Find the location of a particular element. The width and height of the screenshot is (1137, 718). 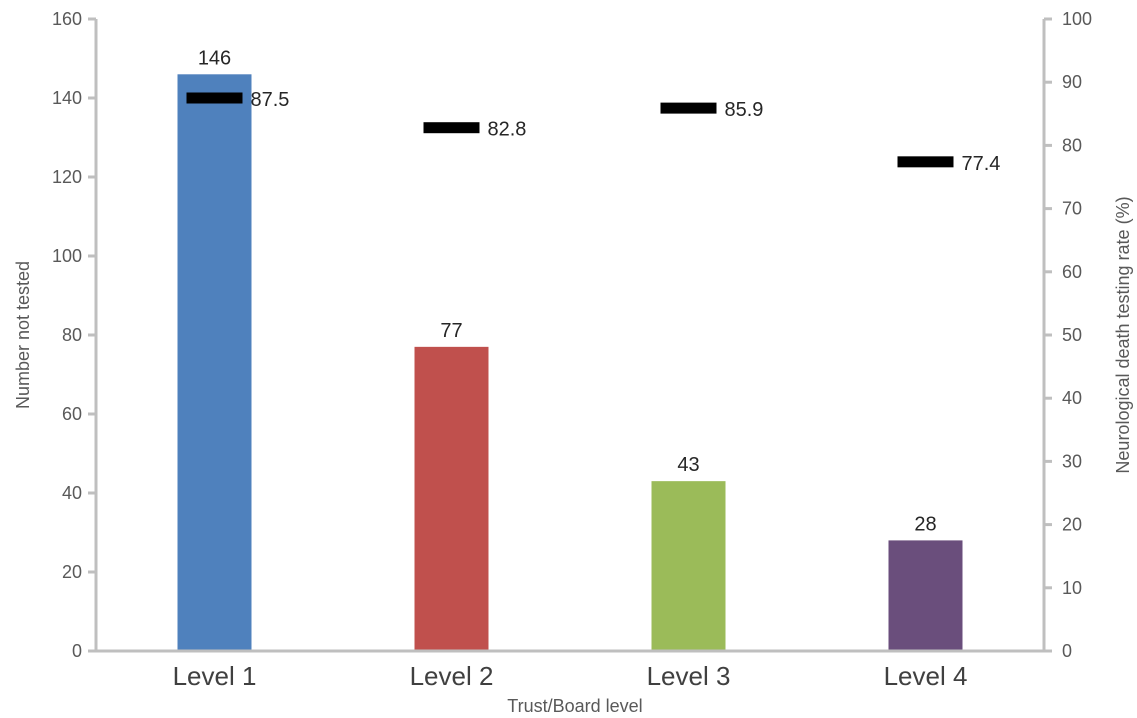

x-axis: Level 1 Level 2 Level 3 Level 4 is located at coordinates (570, 670).